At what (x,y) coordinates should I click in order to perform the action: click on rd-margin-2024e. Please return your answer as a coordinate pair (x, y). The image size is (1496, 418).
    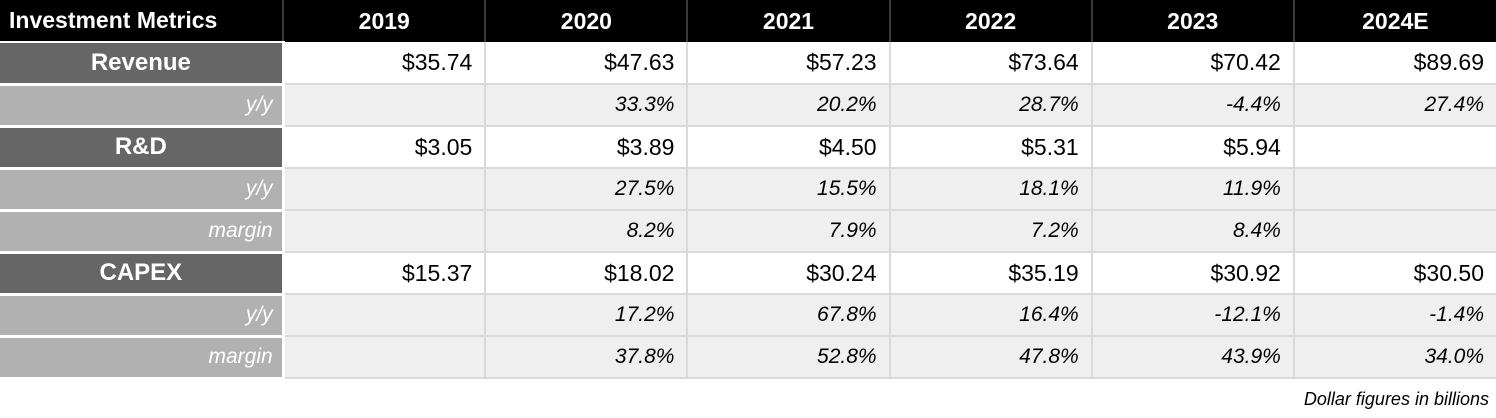
    Looking at the image, I should click on (1394, 231).